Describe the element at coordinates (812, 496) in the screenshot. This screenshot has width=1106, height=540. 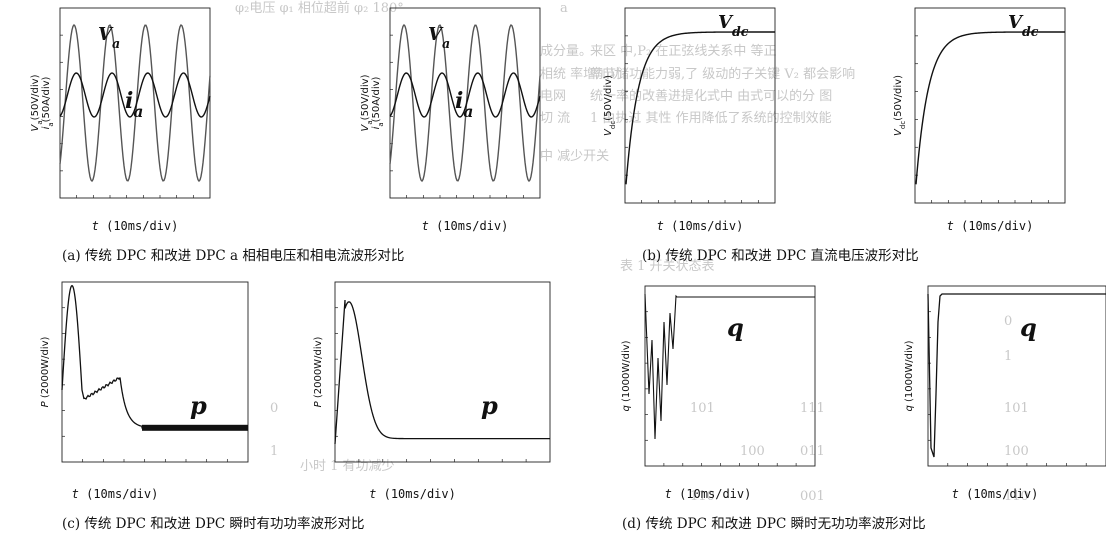
I see `svg-text: 001` at that location.